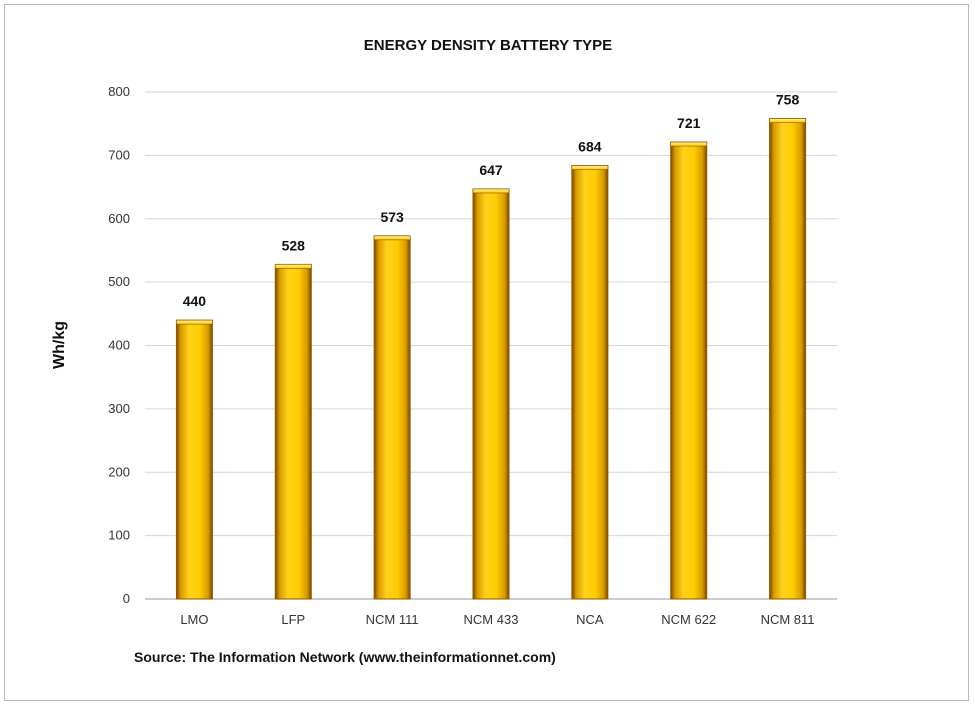 This screenshot has height=707, width=975. I want to click on data-label: 528, so click(294, 245).